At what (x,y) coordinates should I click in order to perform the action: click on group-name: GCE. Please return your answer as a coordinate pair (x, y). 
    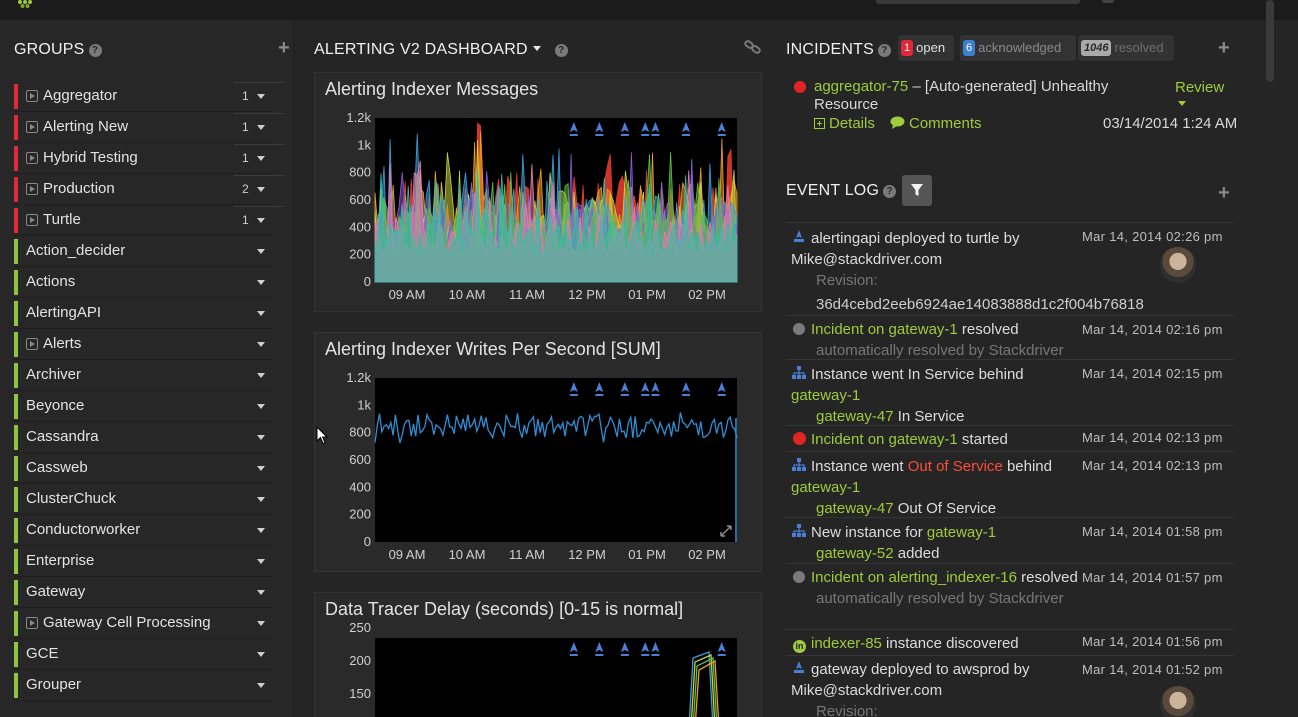
    Looking at the image, I should click on (42, 653).